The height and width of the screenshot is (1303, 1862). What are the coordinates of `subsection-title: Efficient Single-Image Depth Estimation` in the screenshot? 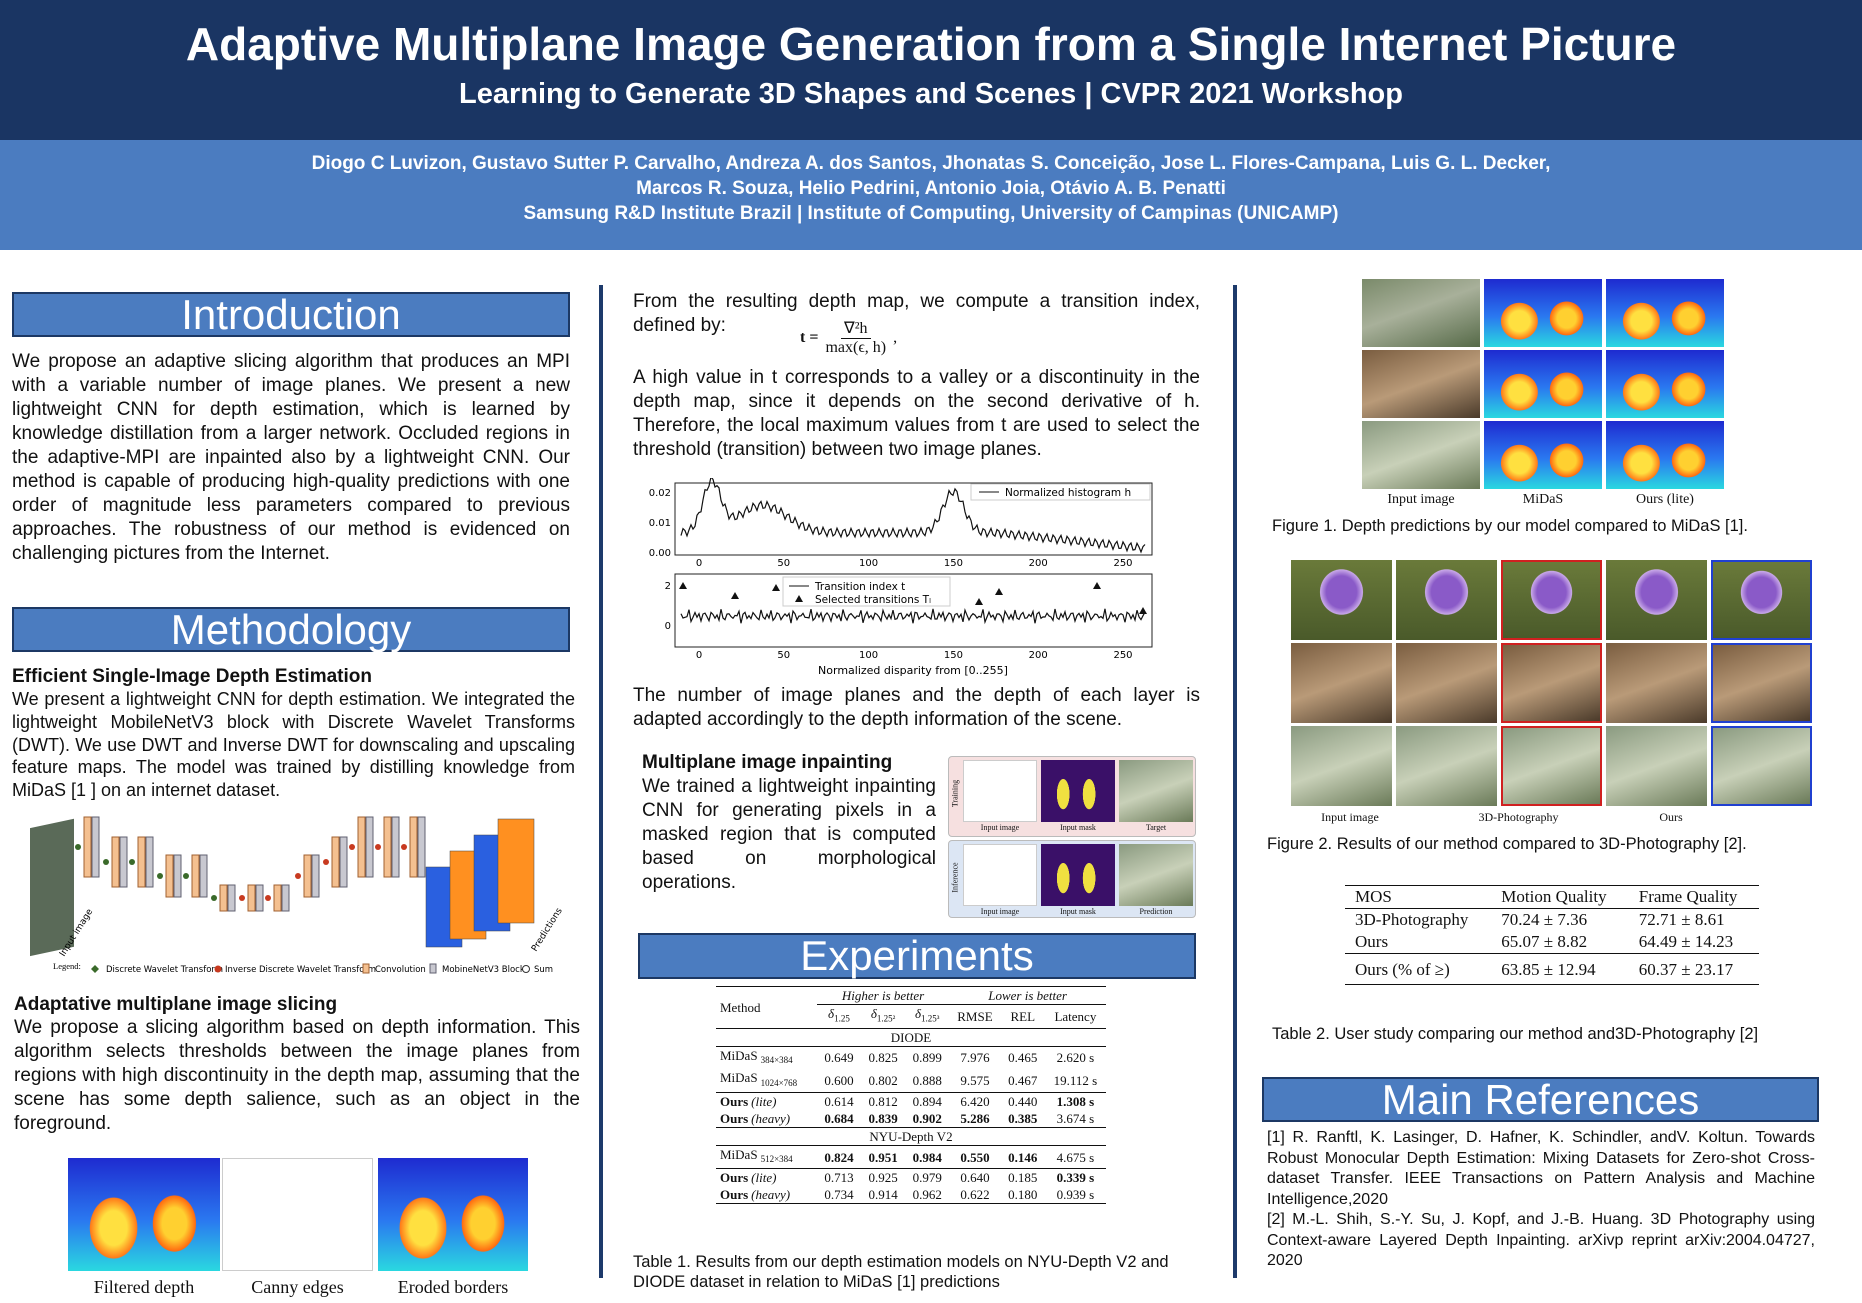 It's located at (192, 676).